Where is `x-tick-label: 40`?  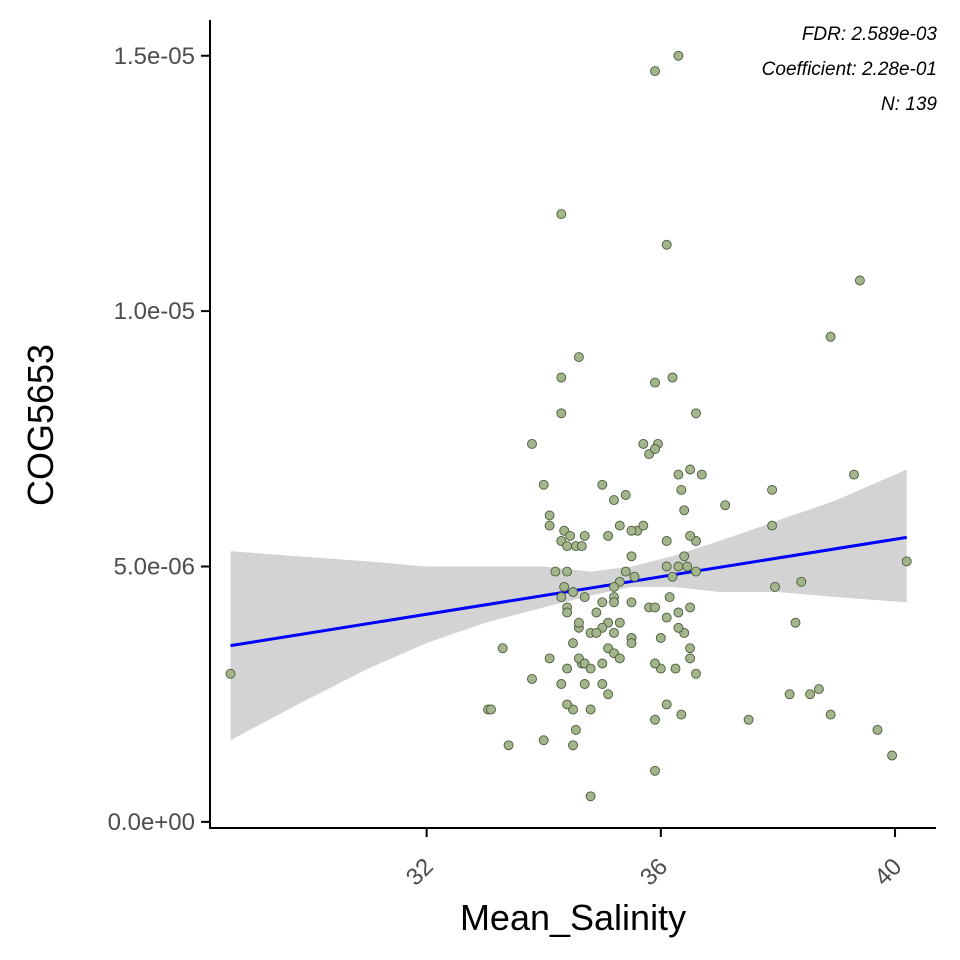 x-tick-label: 40 is located at coordinates (888, 872).